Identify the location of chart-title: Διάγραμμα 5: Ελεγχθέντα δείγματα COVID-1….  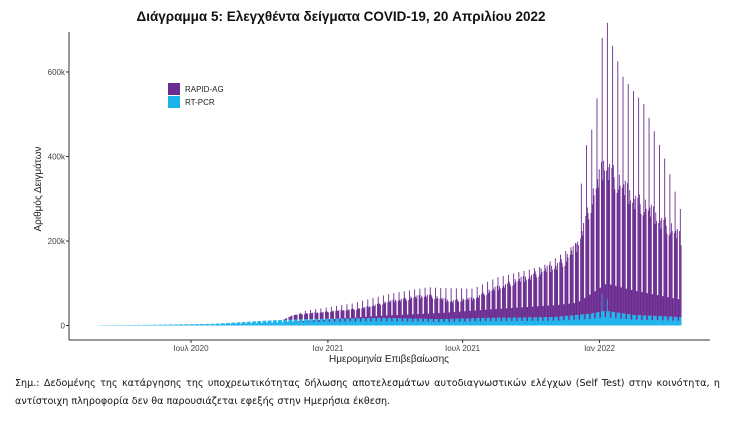
(368, 16).